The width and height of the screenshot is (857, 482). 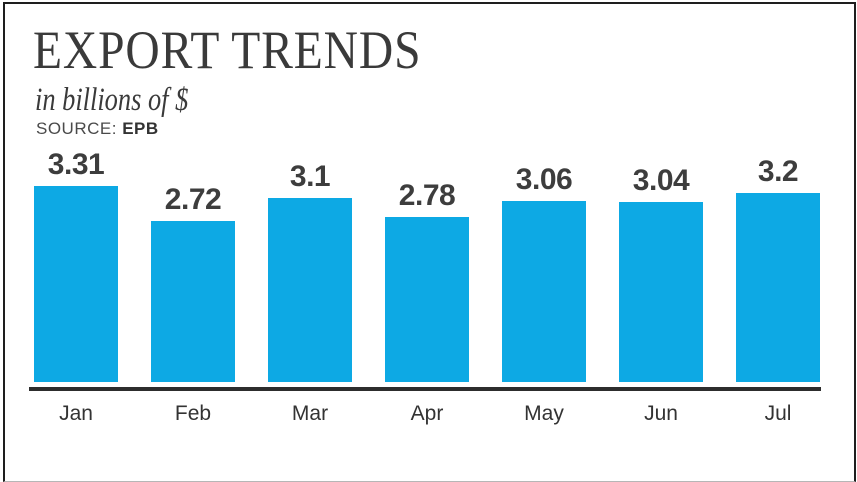 I want to click on bar-value-label: 3.1, so click(x=310, y=176).